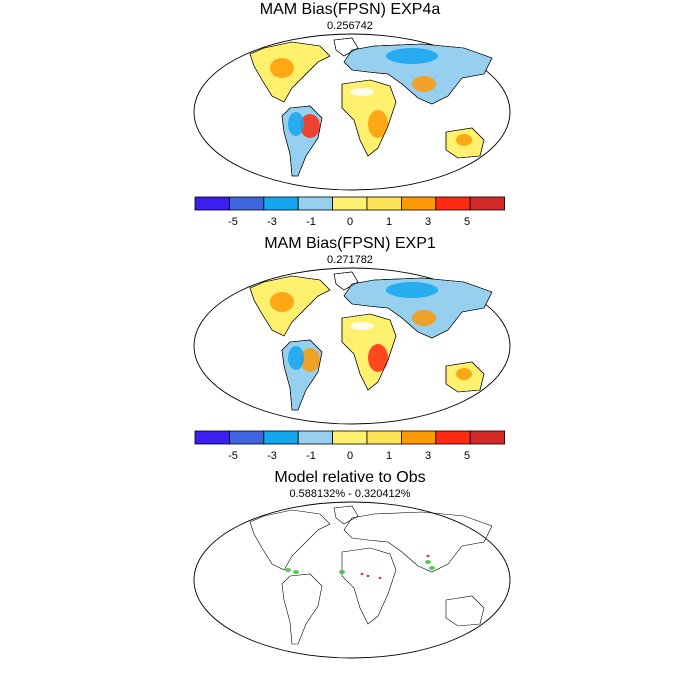 Image resolution: width=700 pixels, height=700 pixels. What do you see at coordinates (350, 243) in the screenshot?
I see `panel2-title: MAM Bias(FPSN) EXP1` at bounding box center [350, 243].